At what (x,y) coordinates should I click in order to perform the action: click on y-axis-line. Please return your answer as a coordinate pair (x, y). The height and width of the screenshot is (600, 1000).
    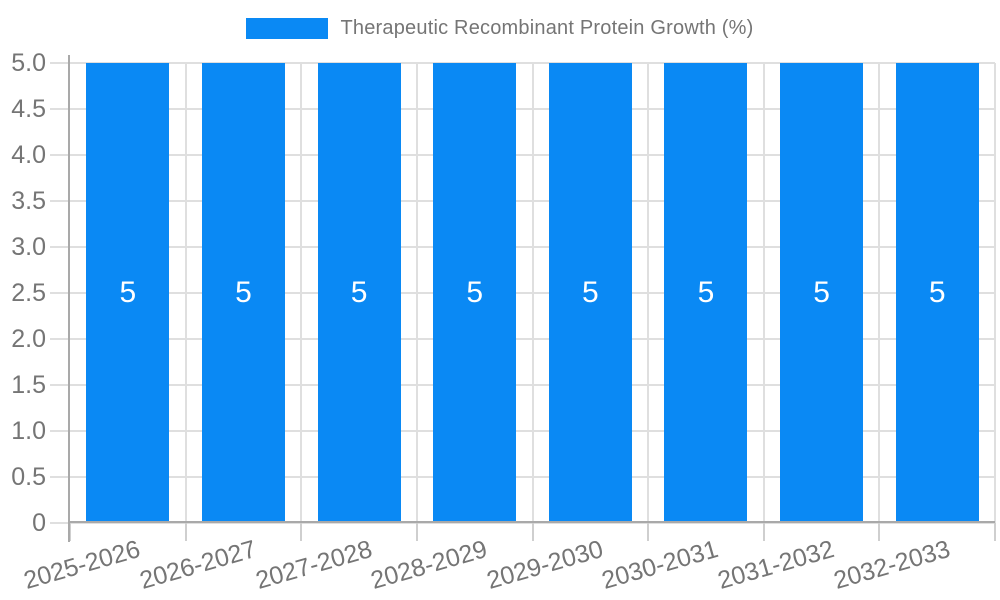
    Looking at the image, I should click on (69, 298).